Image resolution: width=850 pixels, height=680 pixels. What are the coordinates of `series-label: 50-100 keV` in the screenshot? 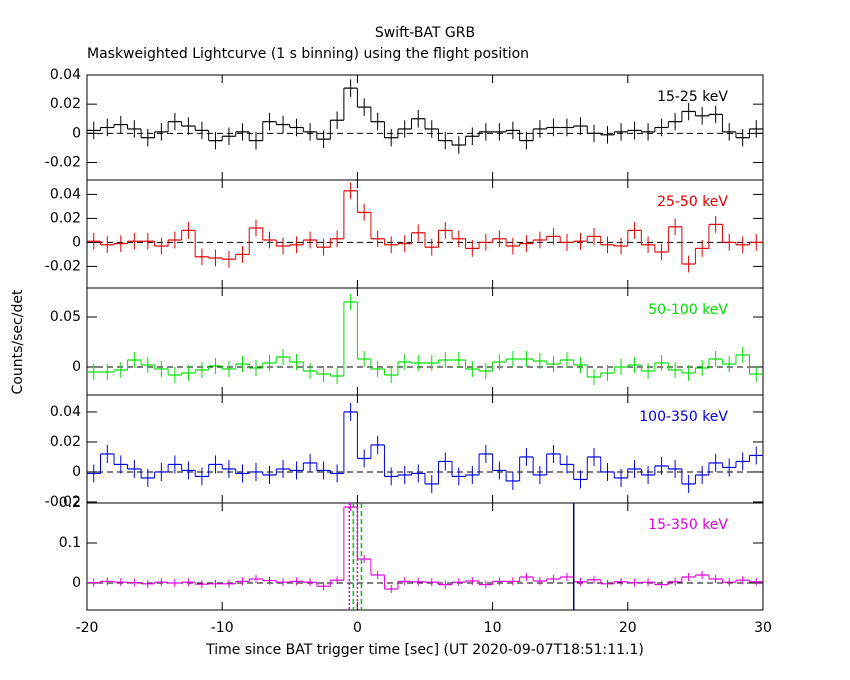 It's located at (688, 310).